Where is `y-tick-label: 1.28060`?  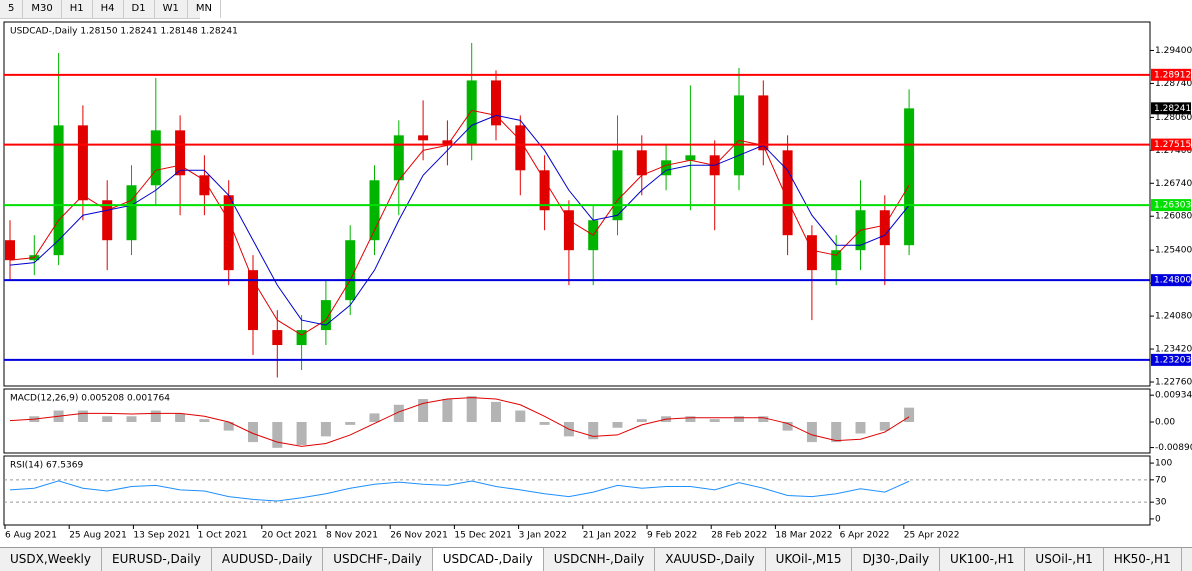 y-tick-label: 1.28060 is located at coordinates (1173, 118).